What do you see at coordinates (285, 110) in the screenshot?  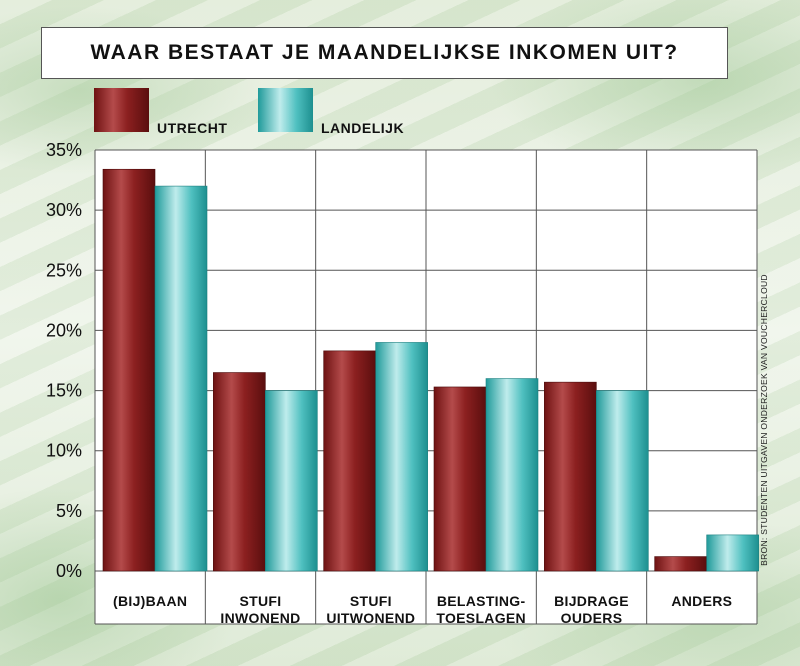 I see `legend-swatch-landelijk` at bounding box center [285, 110].